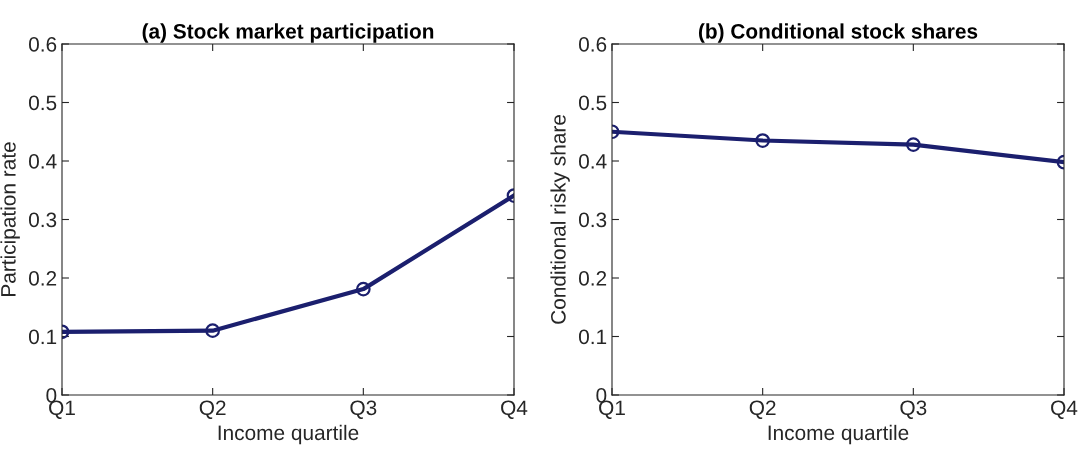 The height and width of the screenshot is (464, 1082). What do you see at coordinates (838, 33) in the screenshot?
I see `chart-title: (b) Conditional stock shares` at bounding box center [838, 33].